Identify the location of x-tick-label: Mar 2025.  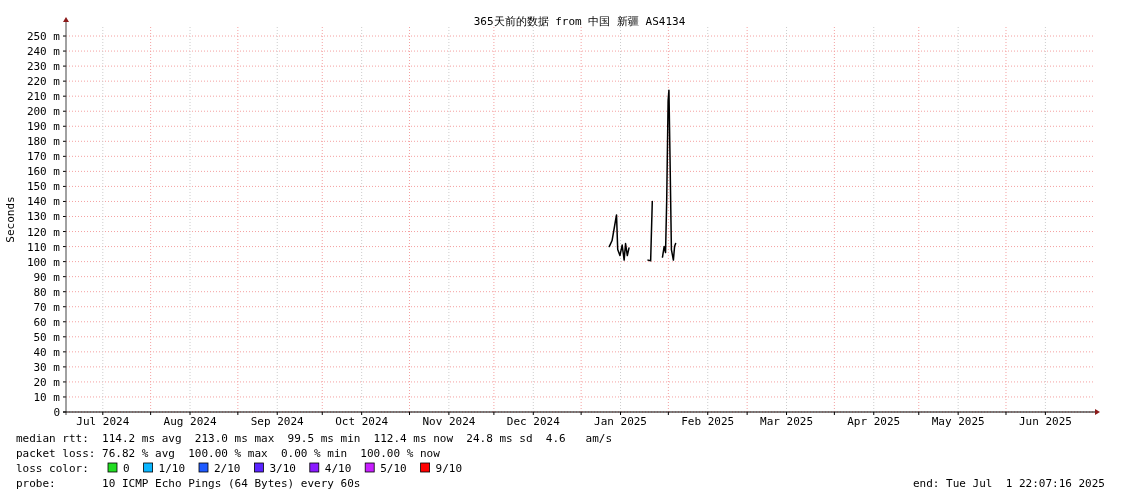
(787, 421).